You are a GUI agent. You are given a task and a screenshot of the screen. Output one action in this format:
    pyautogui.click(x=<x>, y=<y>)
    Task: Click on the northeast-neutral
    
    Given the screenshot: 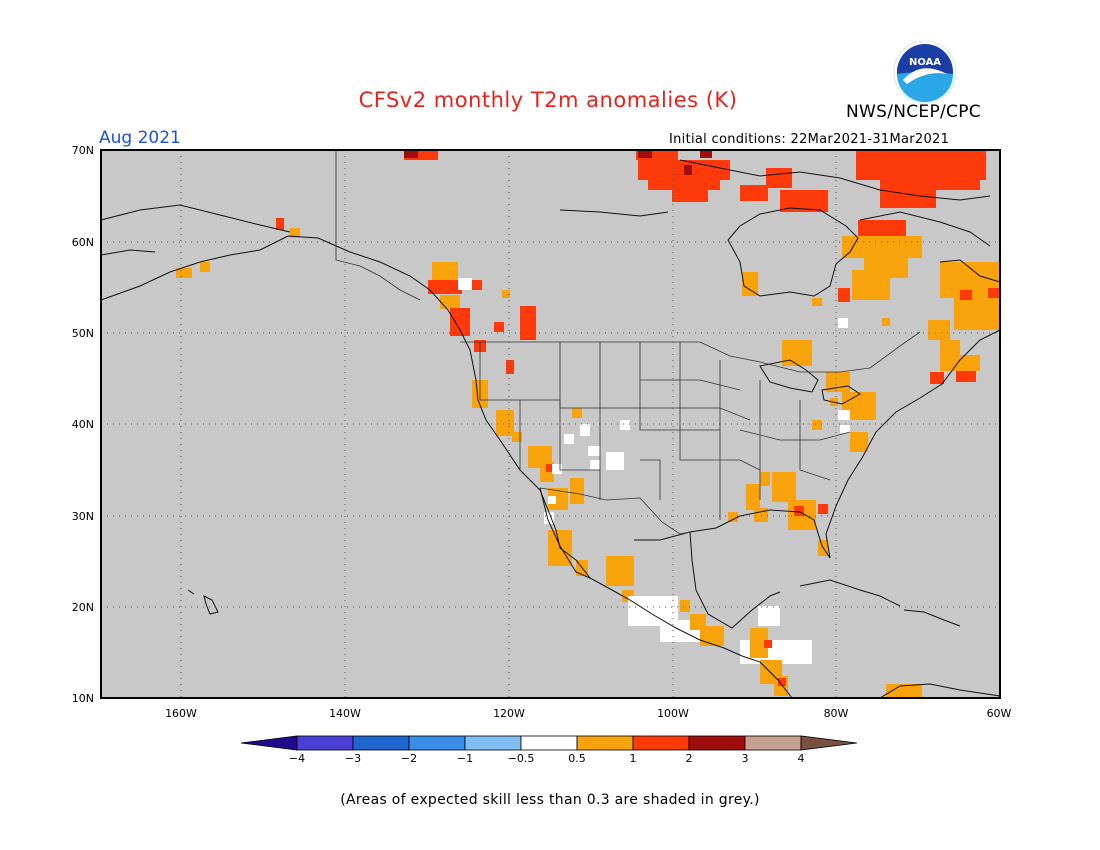 What is the action you would take?
    pyautogui.click(x=844, y=375)
    